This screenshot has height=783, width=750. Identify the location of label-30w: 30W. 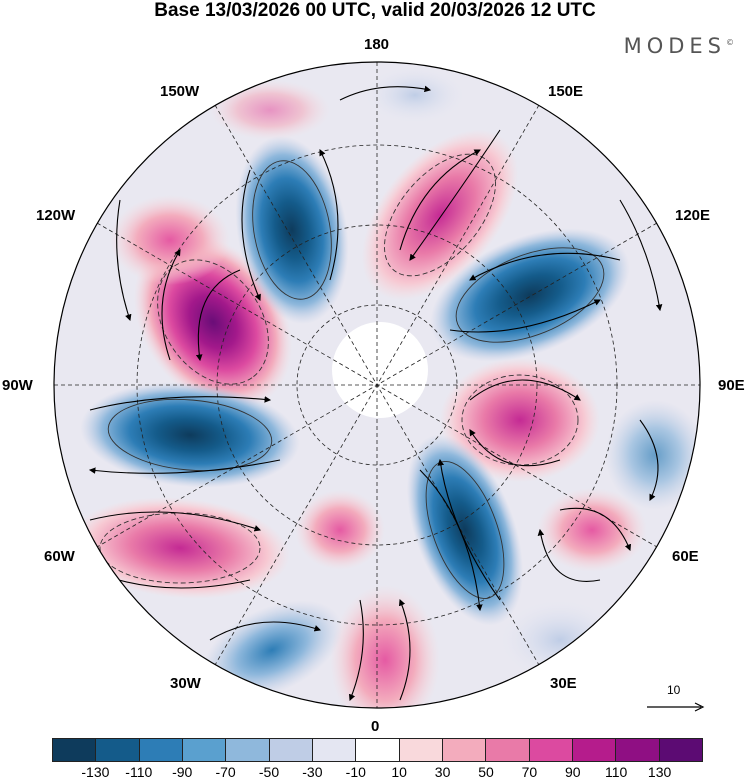
(185, 683).